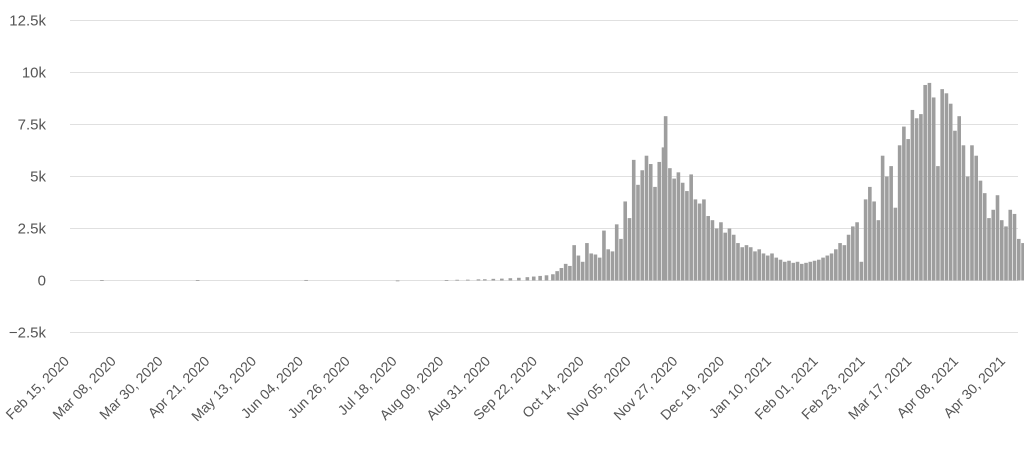 This screenshot has height=451, width=1024. I want to click on y-tick-label: 2.5k, so click(32, 229).